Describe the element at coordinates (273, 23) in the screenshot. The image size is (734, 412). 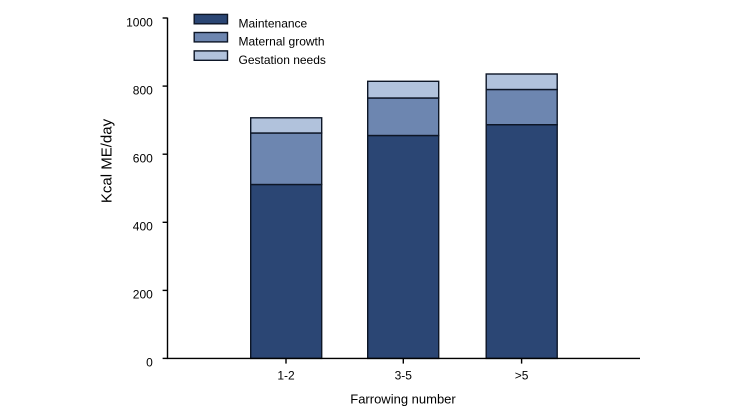
I see `svg-text: Maintenance` at that location.